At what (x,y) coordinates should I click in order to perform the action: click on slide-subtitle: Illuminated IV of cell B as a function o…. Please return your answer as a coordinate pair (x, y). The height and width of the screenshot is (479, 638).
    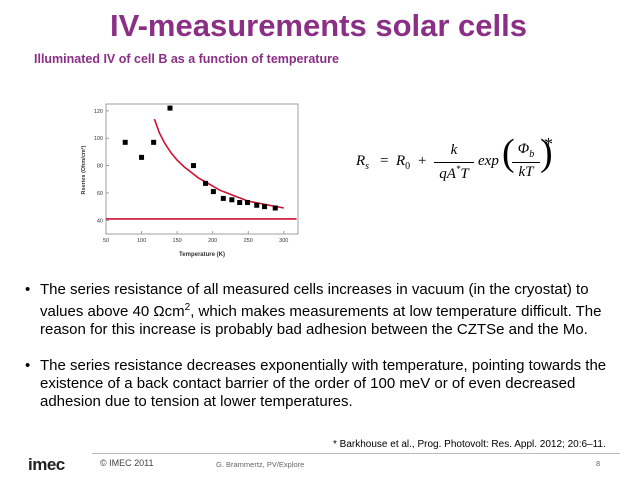
    Looking at the image, I should click on (186, 59).